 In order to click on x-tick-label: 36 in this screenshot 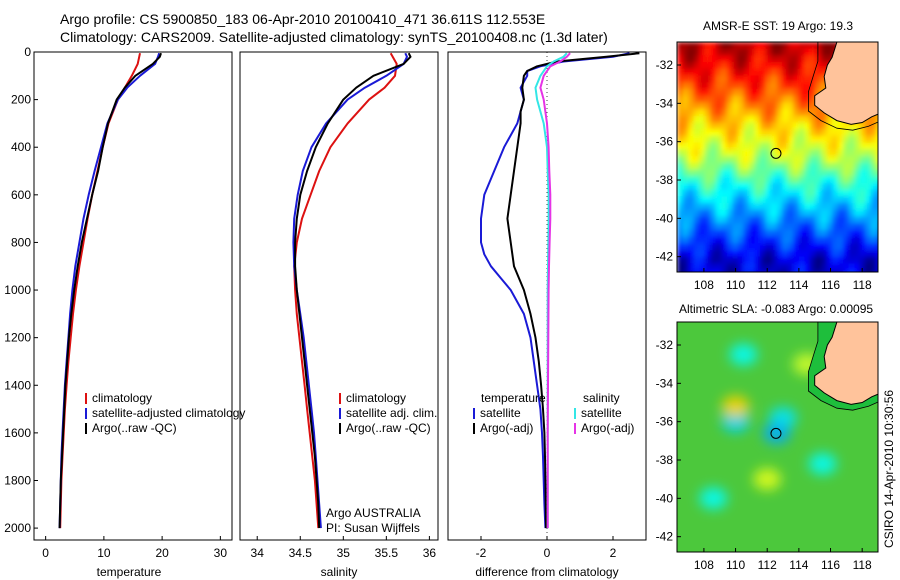, I will do `click(430, 553)`.